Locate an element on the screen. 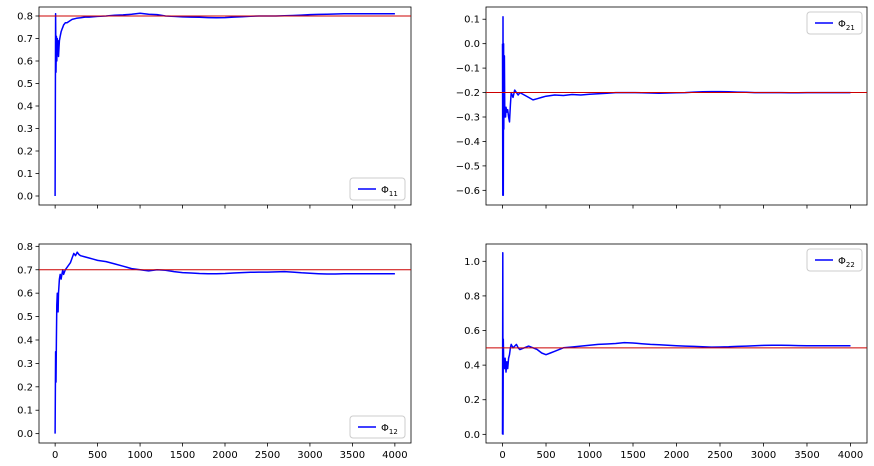 The width and height of the screenshot is (874, 466). y-tick-label: −0.5 is located at coordinates (468, 166).